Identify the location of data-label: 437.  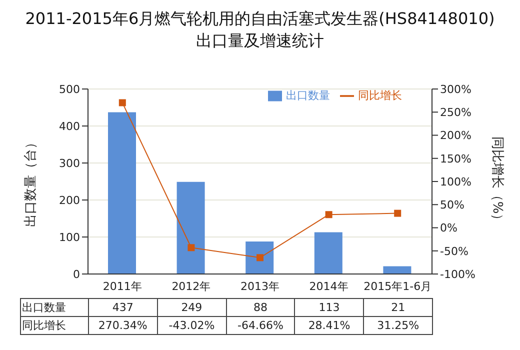
(123, 307).